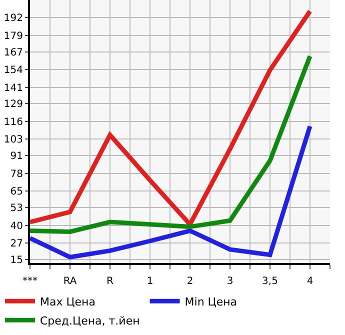 The height and width of the screenshot is (335, 345). I want to click on x-tick-label: RA, so click(70, 281).